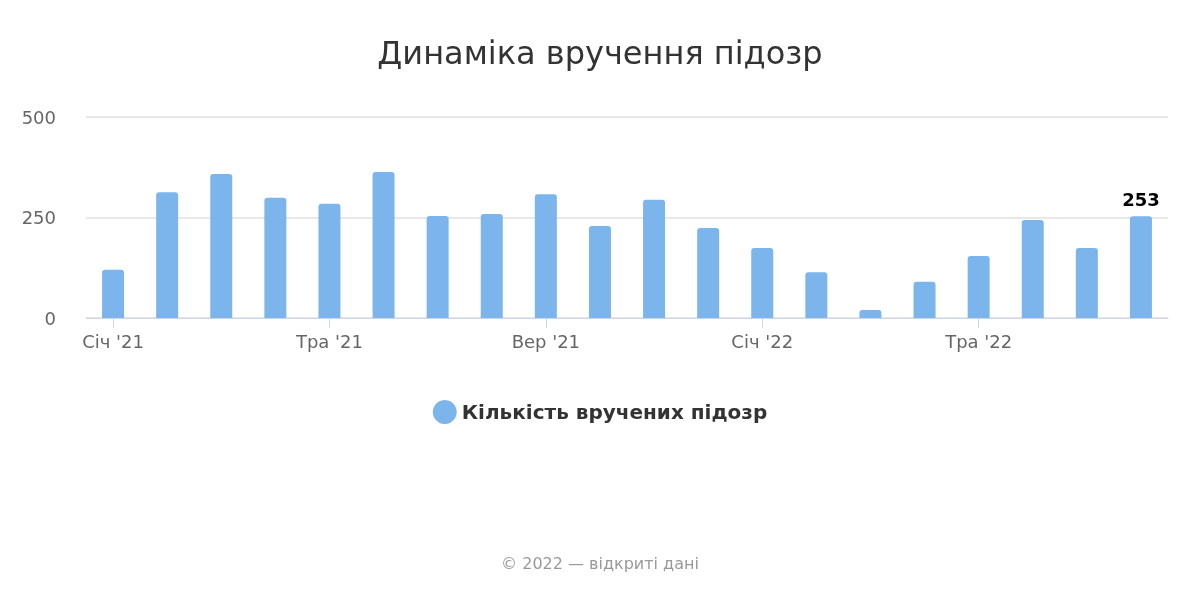 The width and height of the screenshot is (1200, 600). What do you see at coordinates (50, 318) in the screenshot?
I see `y-tick-label: 0` at bounding box center [50, 318].